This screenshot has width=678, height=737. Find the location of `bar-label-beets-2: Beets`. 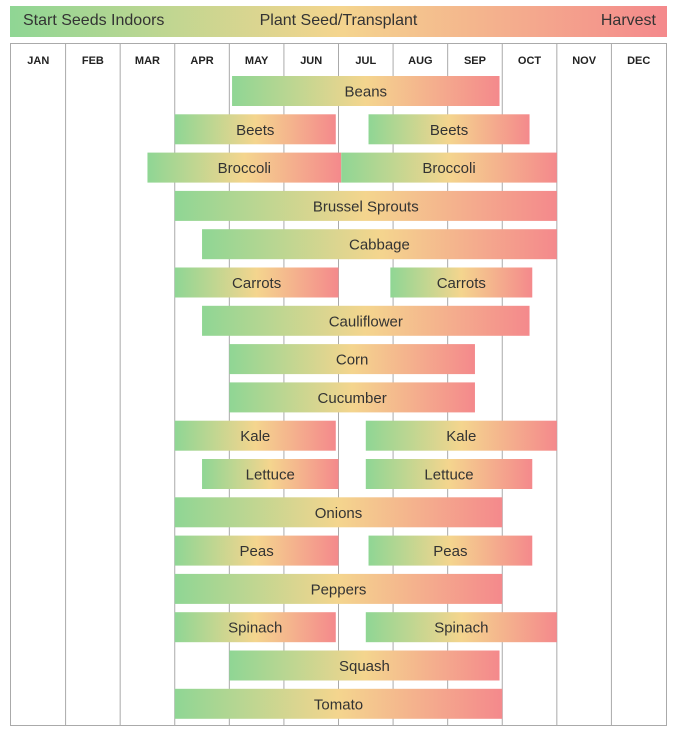

bar-label-beets-2: Beets is located at coordinates (449, 130).